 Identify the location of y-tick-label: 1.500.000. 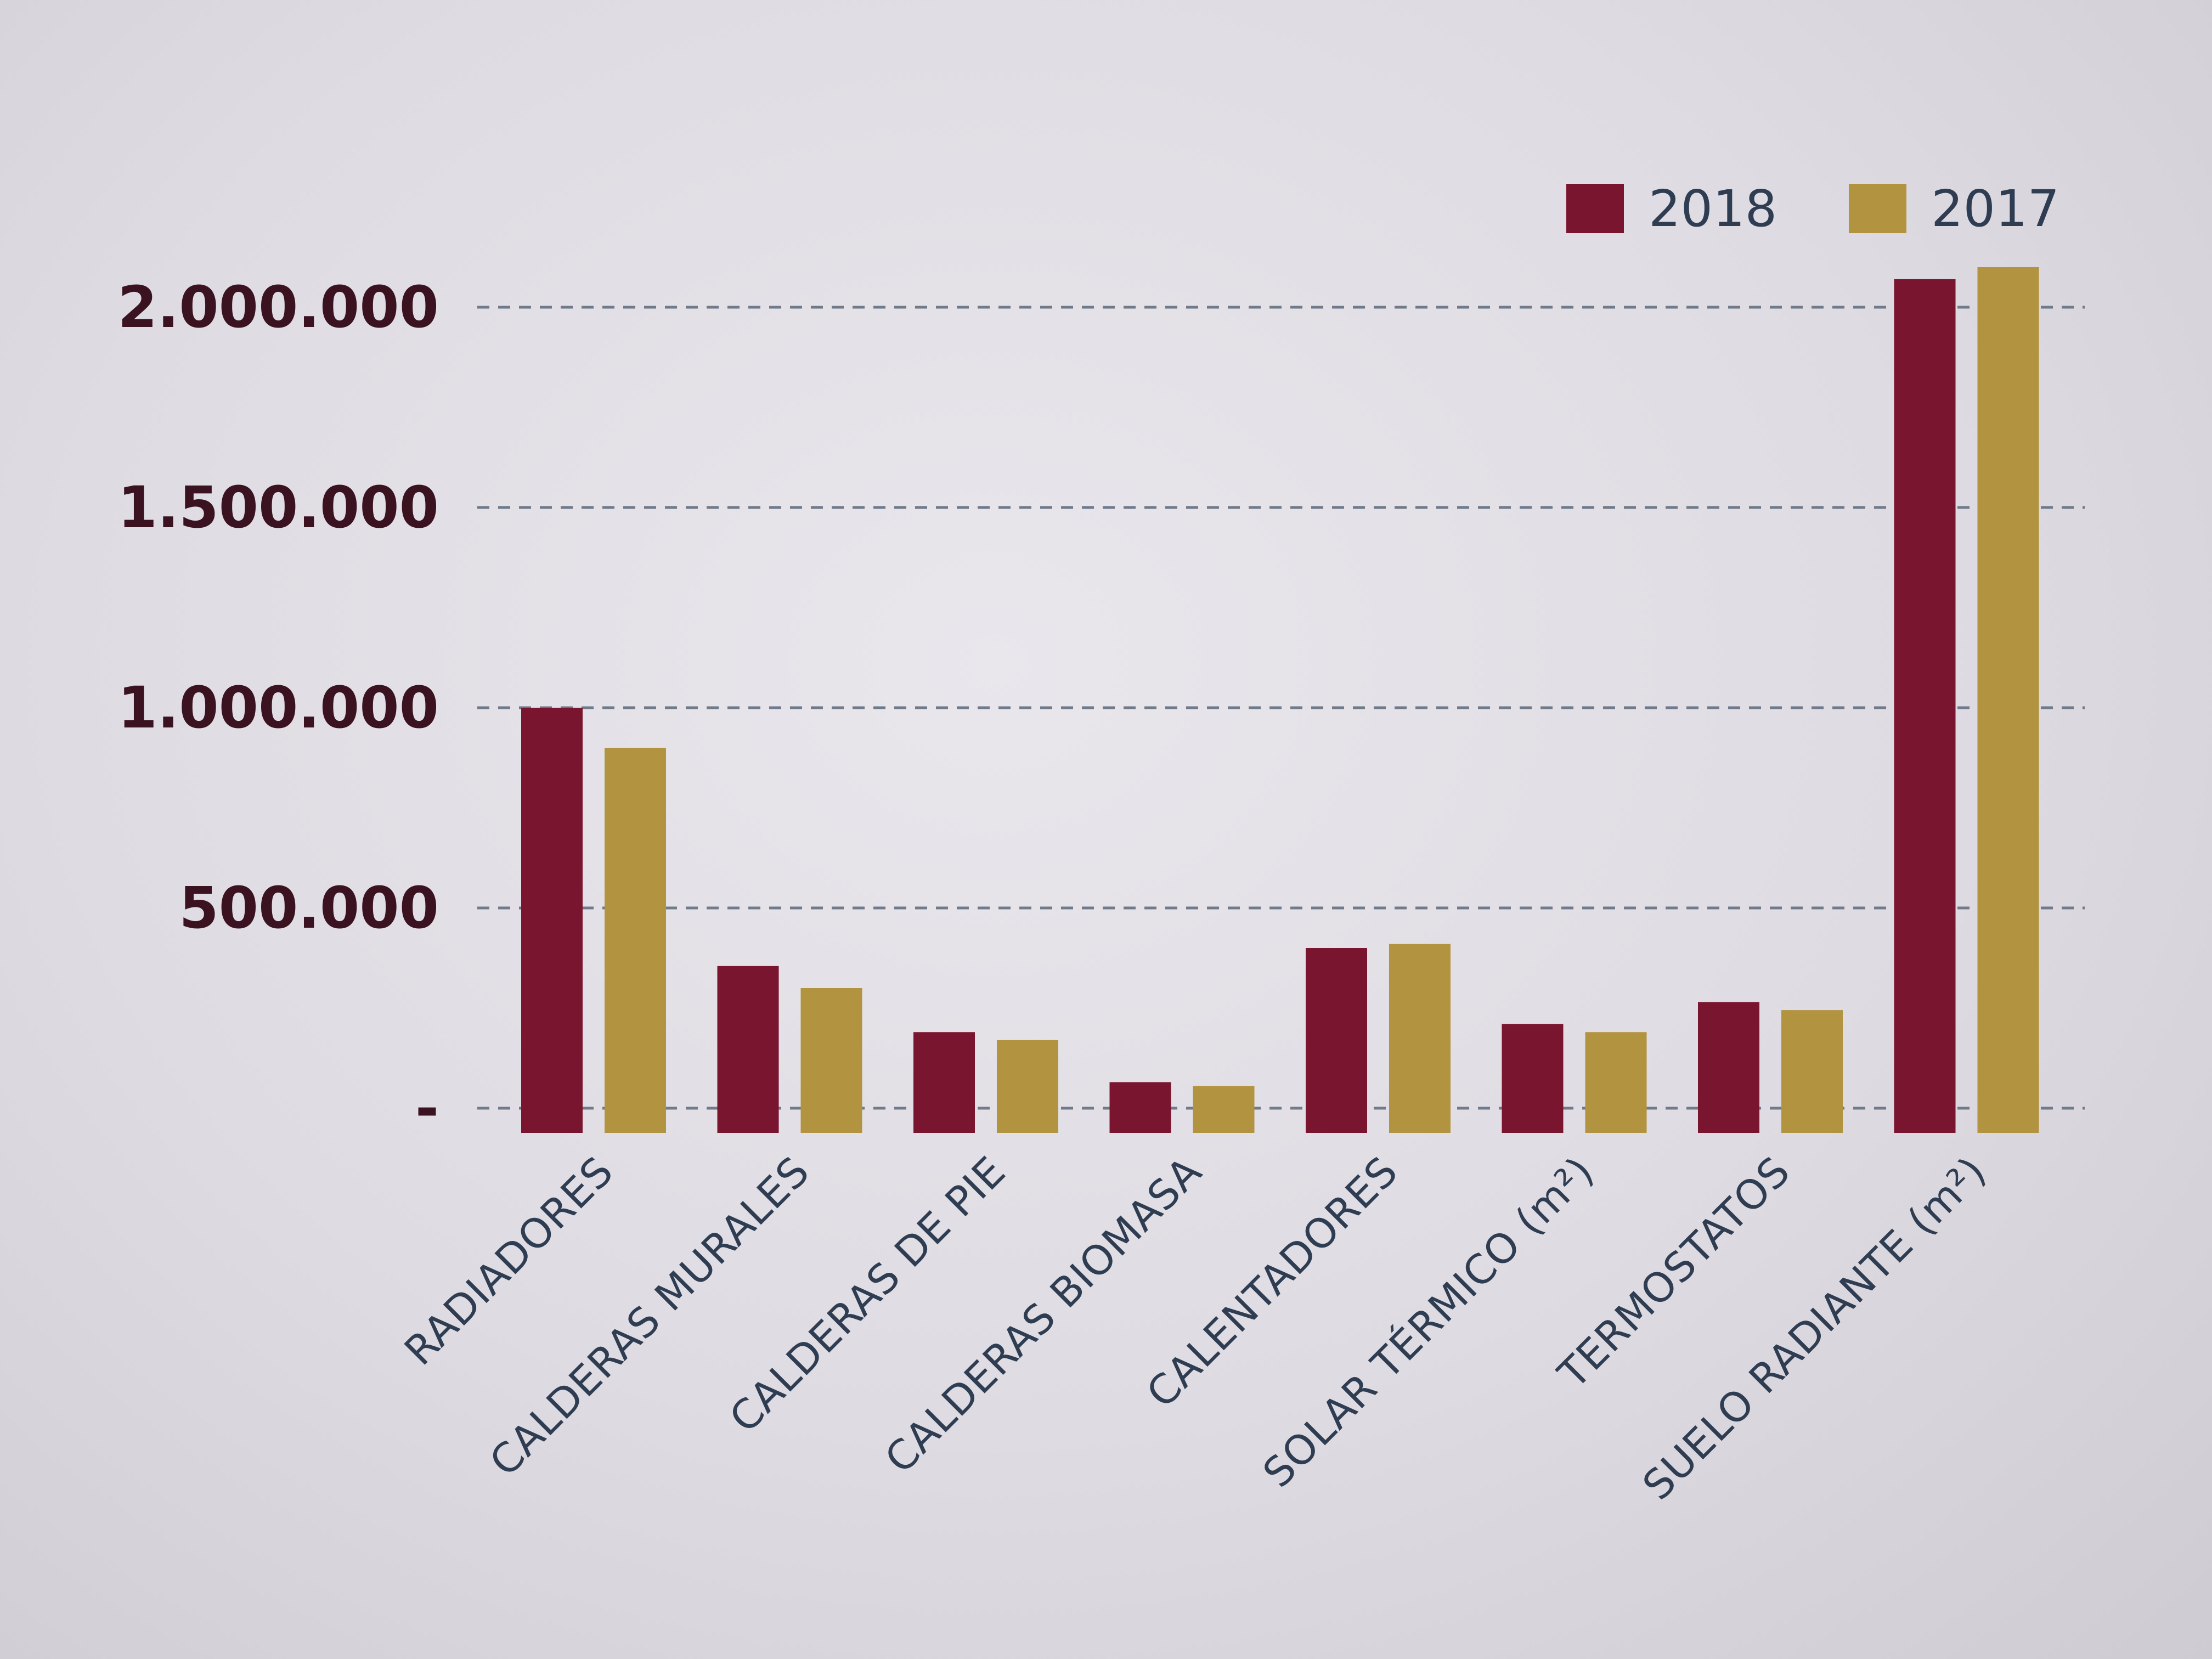
(278, 508).